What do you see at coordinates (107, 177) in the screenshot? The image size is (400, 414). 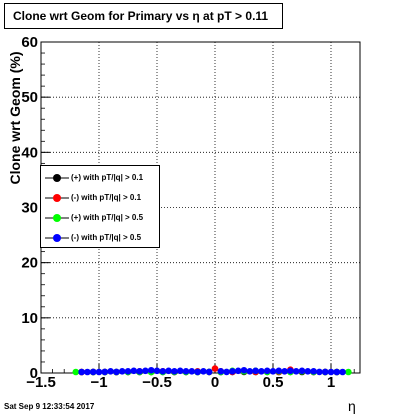 I see `legend-label: (+) with pT/|q| > 0.1` at bounding box center [107, 177].